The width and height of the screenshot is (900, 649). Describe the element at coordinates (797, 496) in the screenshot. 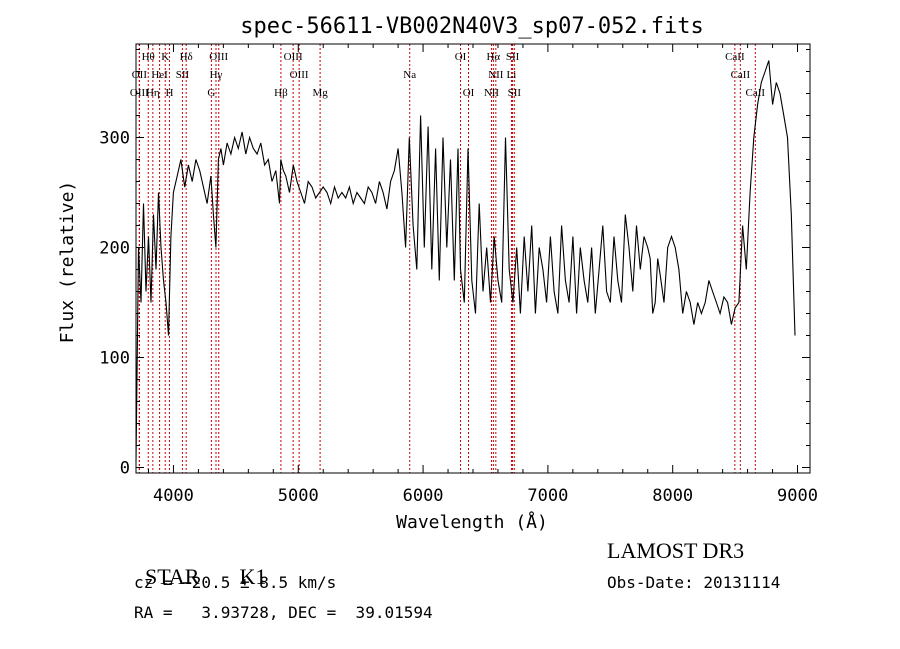

I see `x-tick-label-5: 9000` at that location.